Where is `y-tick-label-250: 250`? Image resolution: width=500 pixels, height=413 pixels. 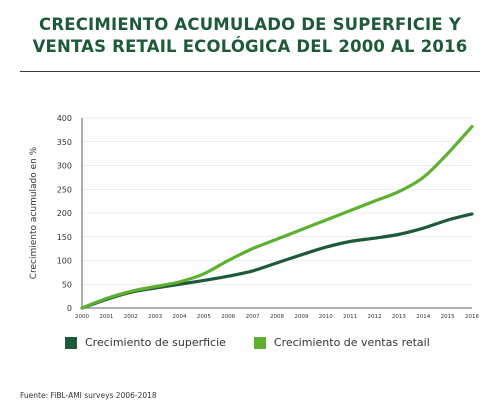 y-tick-label-250: 250 is located at coordinates (64, 189).